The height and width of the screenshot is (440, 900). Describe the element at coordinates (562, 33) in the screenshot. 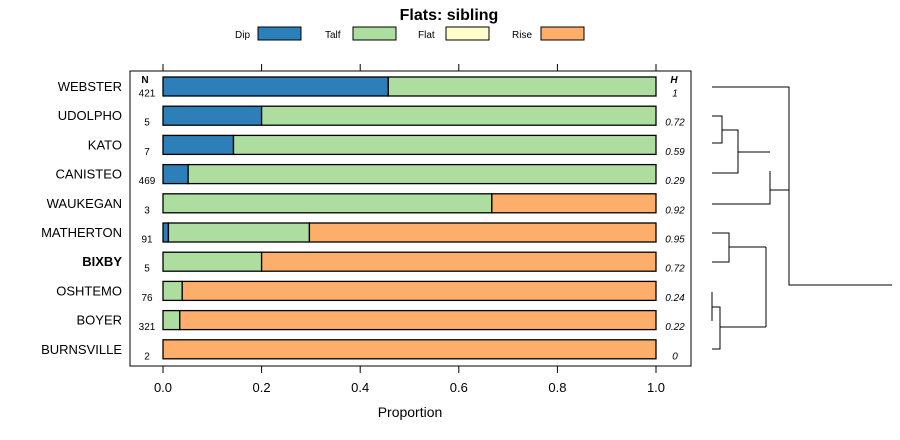

I see `legend-swatch-rise` at that location.